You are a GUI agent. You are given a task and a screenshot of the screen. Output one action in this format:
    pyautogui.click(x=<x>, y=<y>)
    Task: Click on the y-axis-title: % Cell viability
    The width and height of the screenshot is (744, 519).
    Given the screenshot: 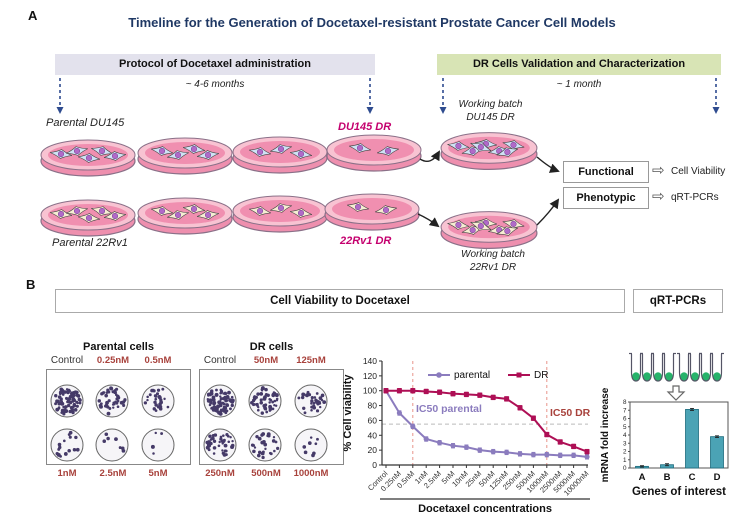 What is the action you would take?
    pyautogui.click(x=348, y=413)
    